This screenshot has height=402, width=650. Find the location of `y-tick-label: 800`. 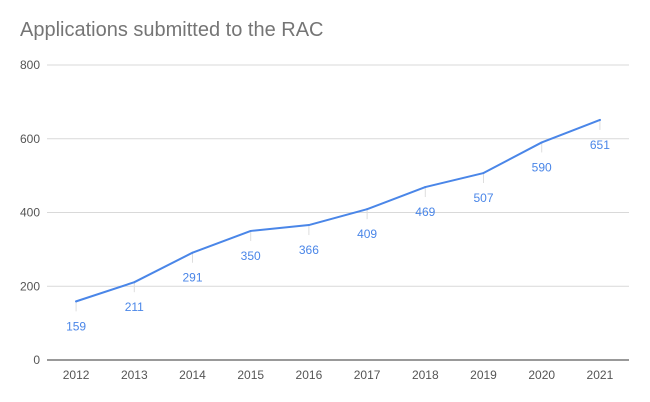

y-tick-label: 800 is located at coordinates (30, 65).